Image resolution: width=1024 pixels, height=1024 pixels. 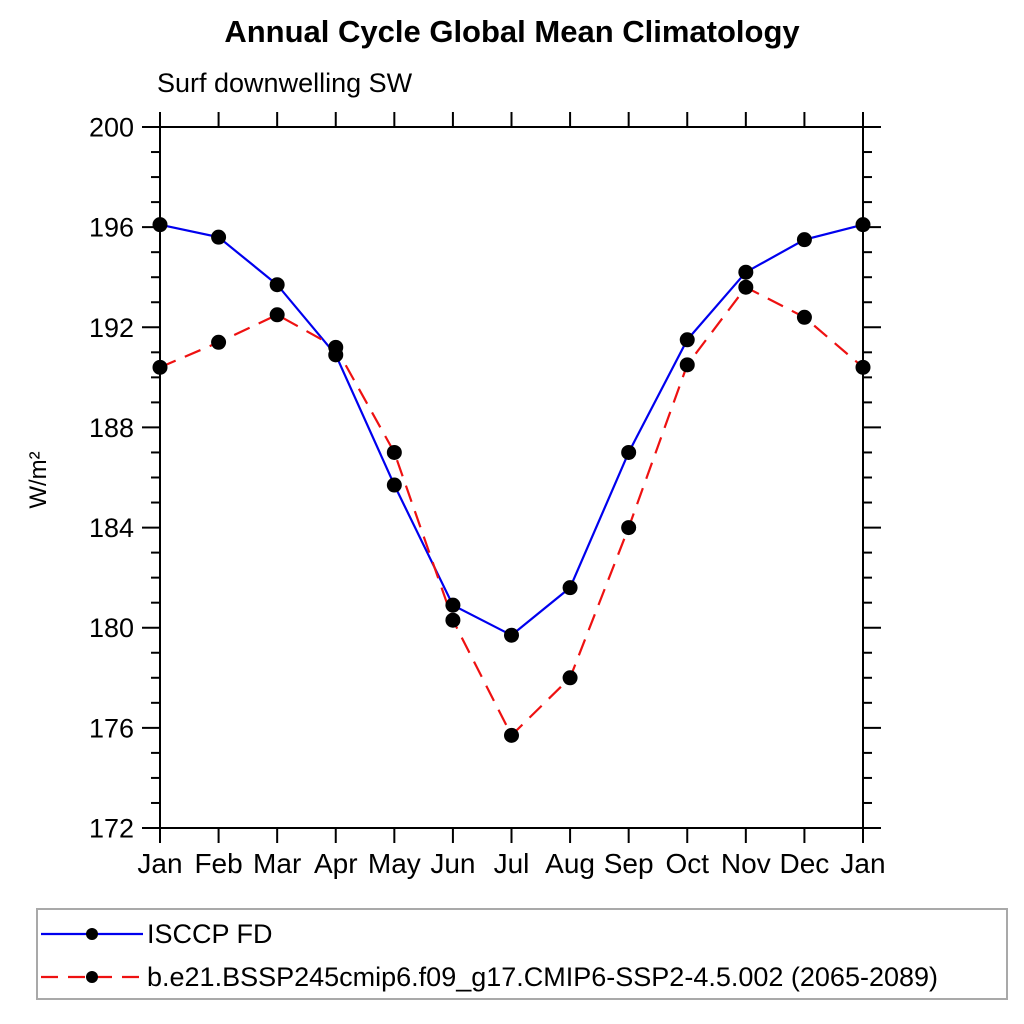 What do you see at coordinates (687, 863) in the screenshot?
I see `x-axis-tick-label: Oct` at bounding box center [687, 863].